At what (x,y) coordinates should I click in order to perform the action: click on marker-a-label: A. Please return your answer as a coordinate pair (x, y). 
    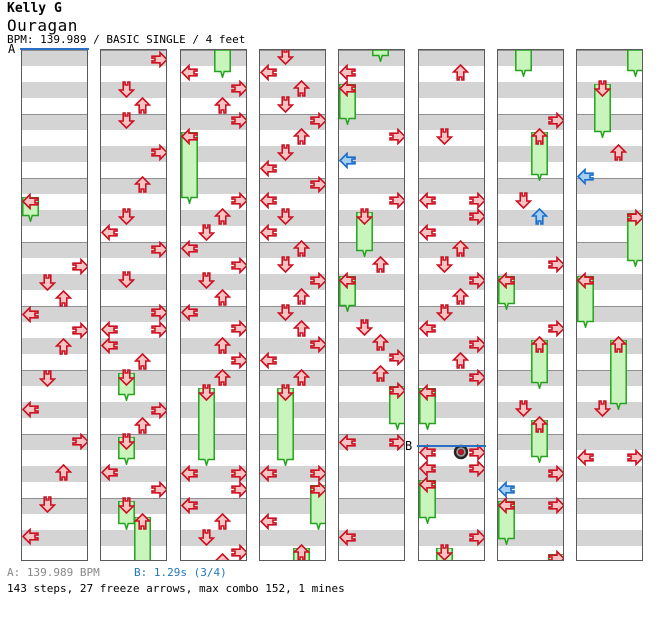
    Looking at the image, I should click on (12, 49).